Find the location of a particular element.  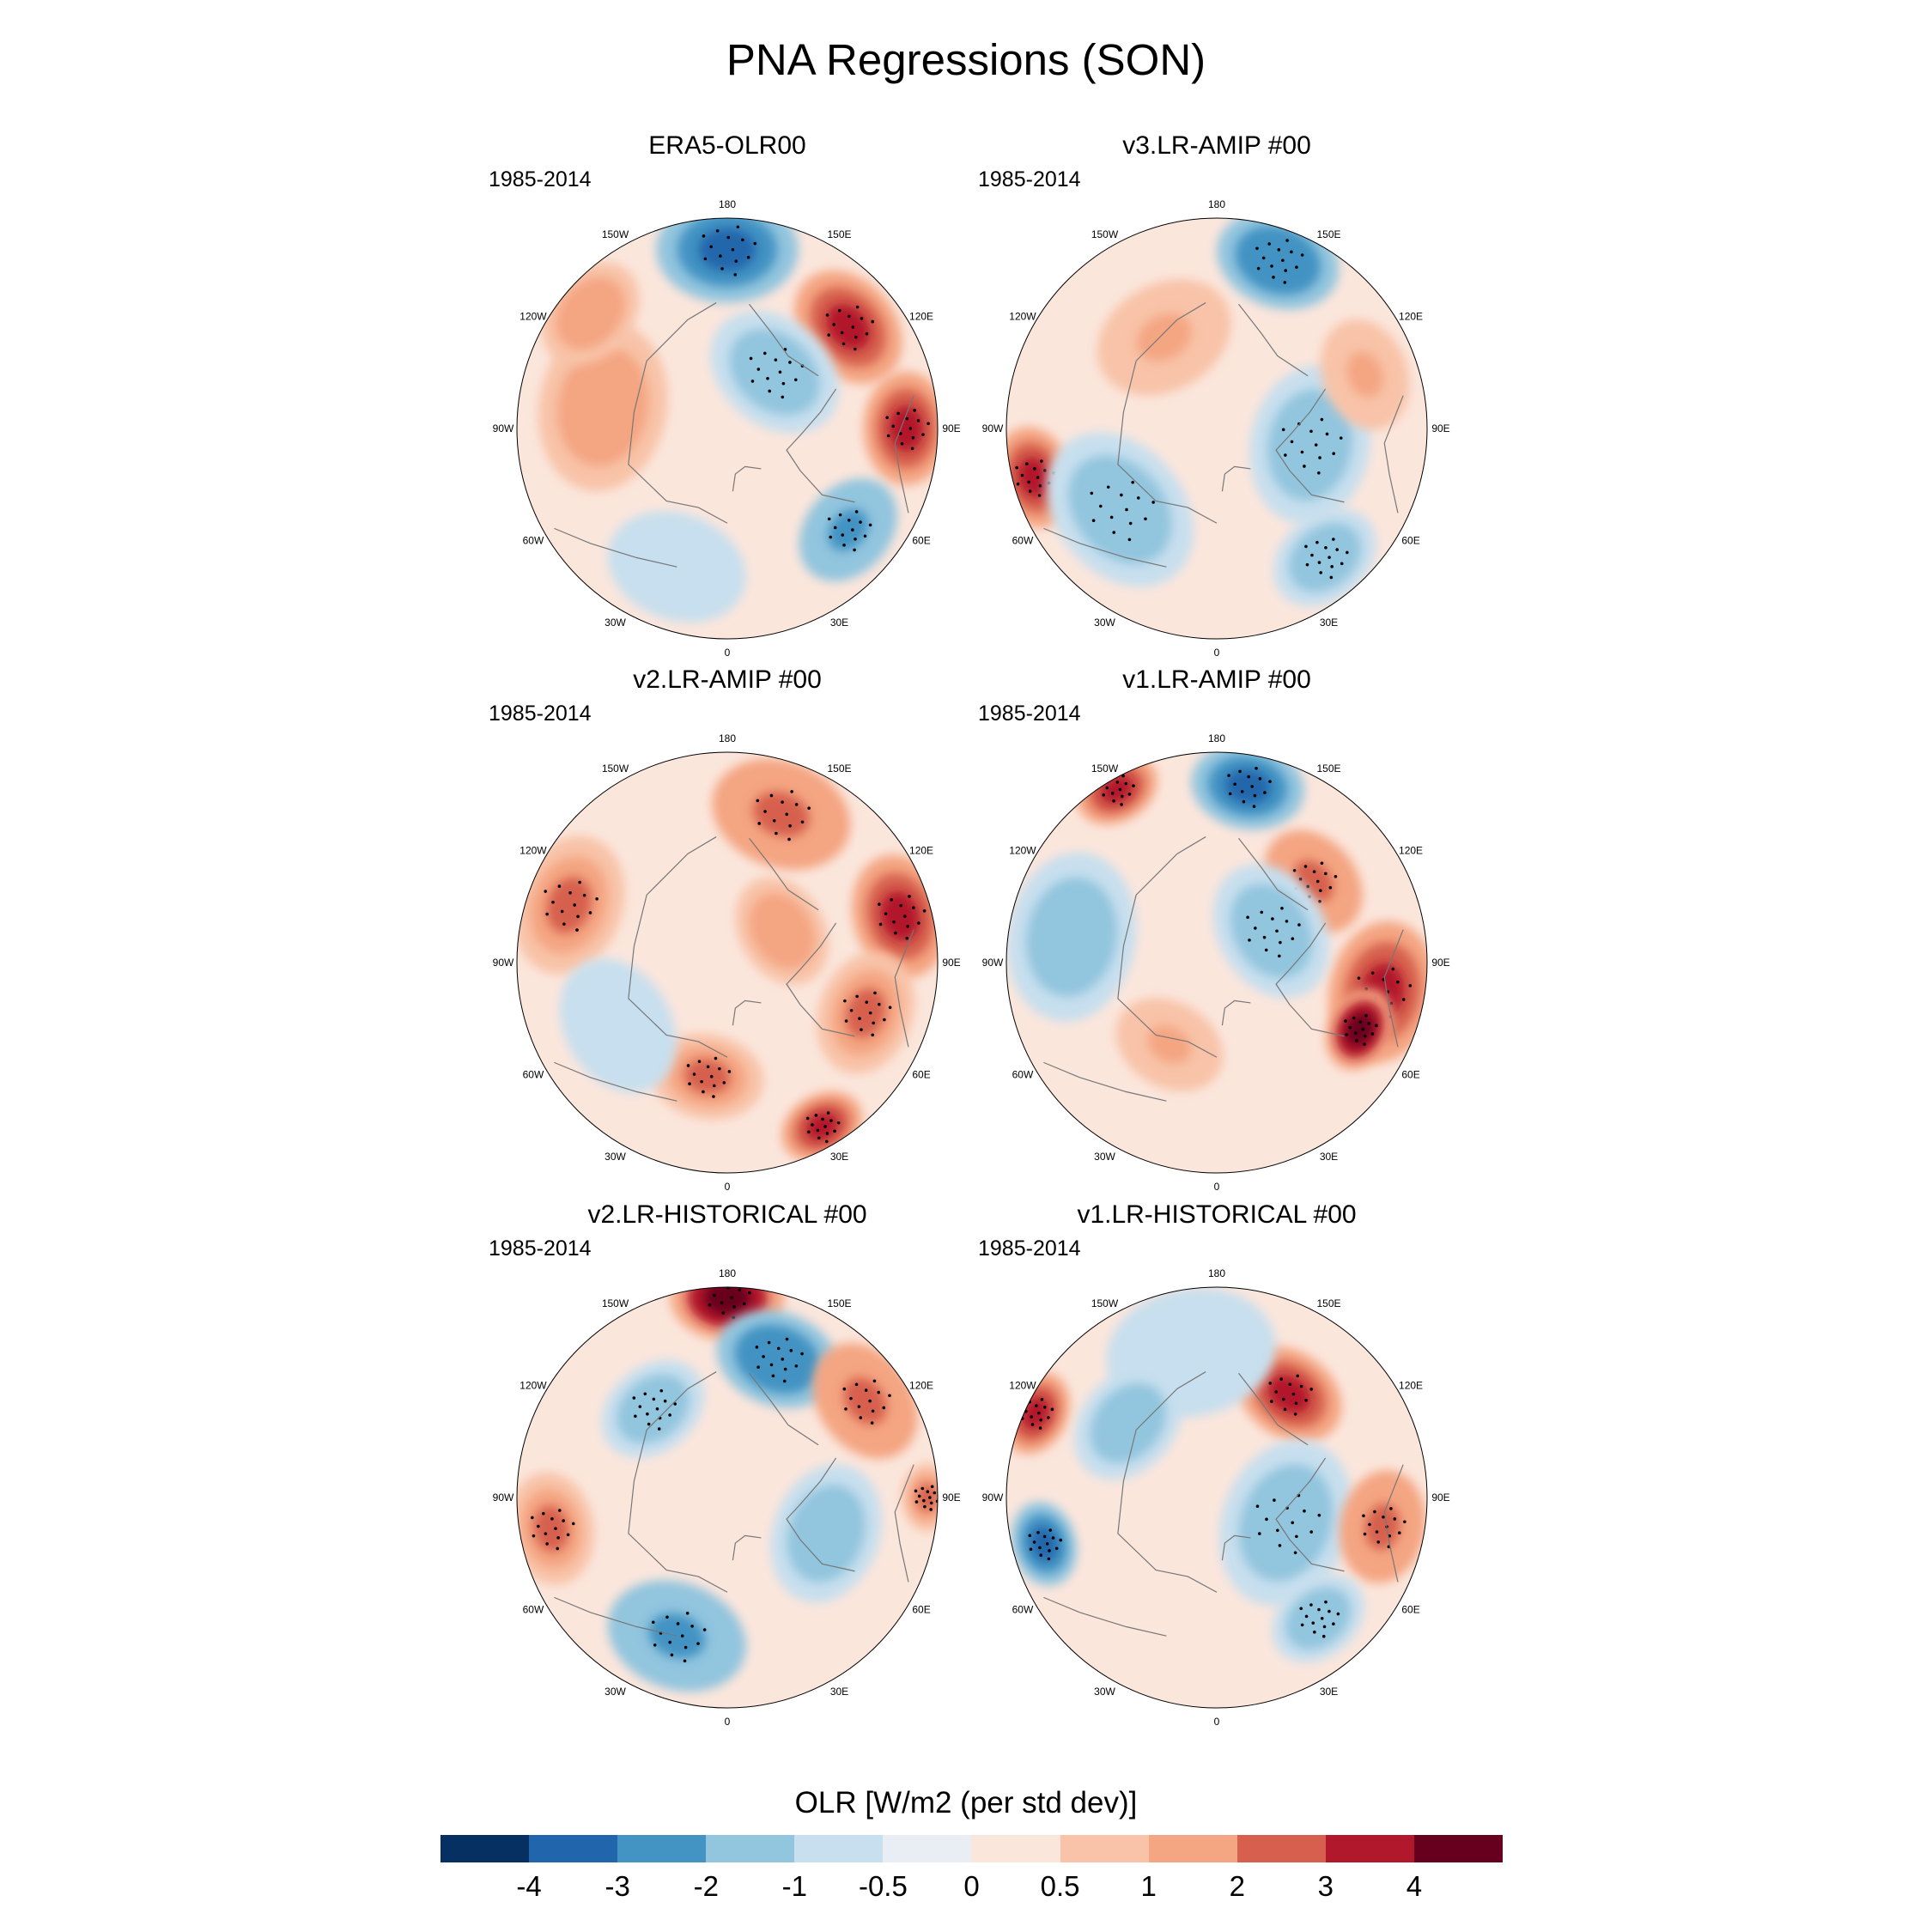

panel-title: v3.LR-AMIP #00 is located at coordinates (1217, 145).